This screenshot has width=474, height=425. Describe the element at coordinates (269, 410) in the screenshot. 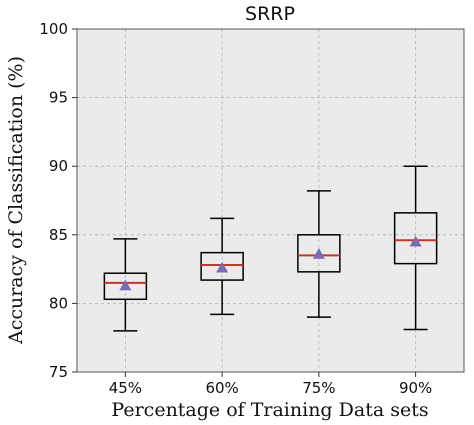

I see `x-axis-label: Percentage of Training Data sets` at that location.